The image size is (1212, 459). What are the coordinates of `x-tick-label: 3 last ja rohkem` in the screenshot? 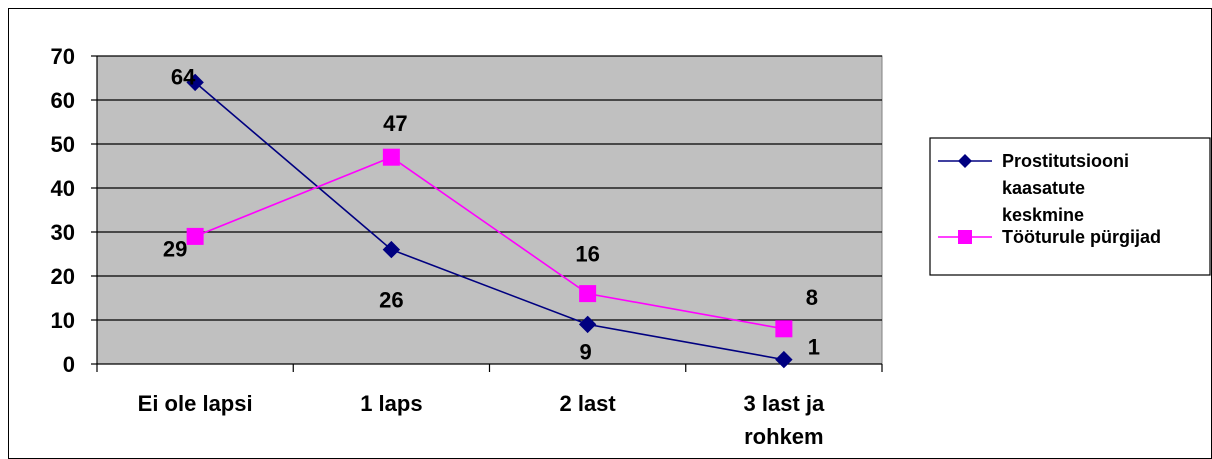 It's located at (784, 420).